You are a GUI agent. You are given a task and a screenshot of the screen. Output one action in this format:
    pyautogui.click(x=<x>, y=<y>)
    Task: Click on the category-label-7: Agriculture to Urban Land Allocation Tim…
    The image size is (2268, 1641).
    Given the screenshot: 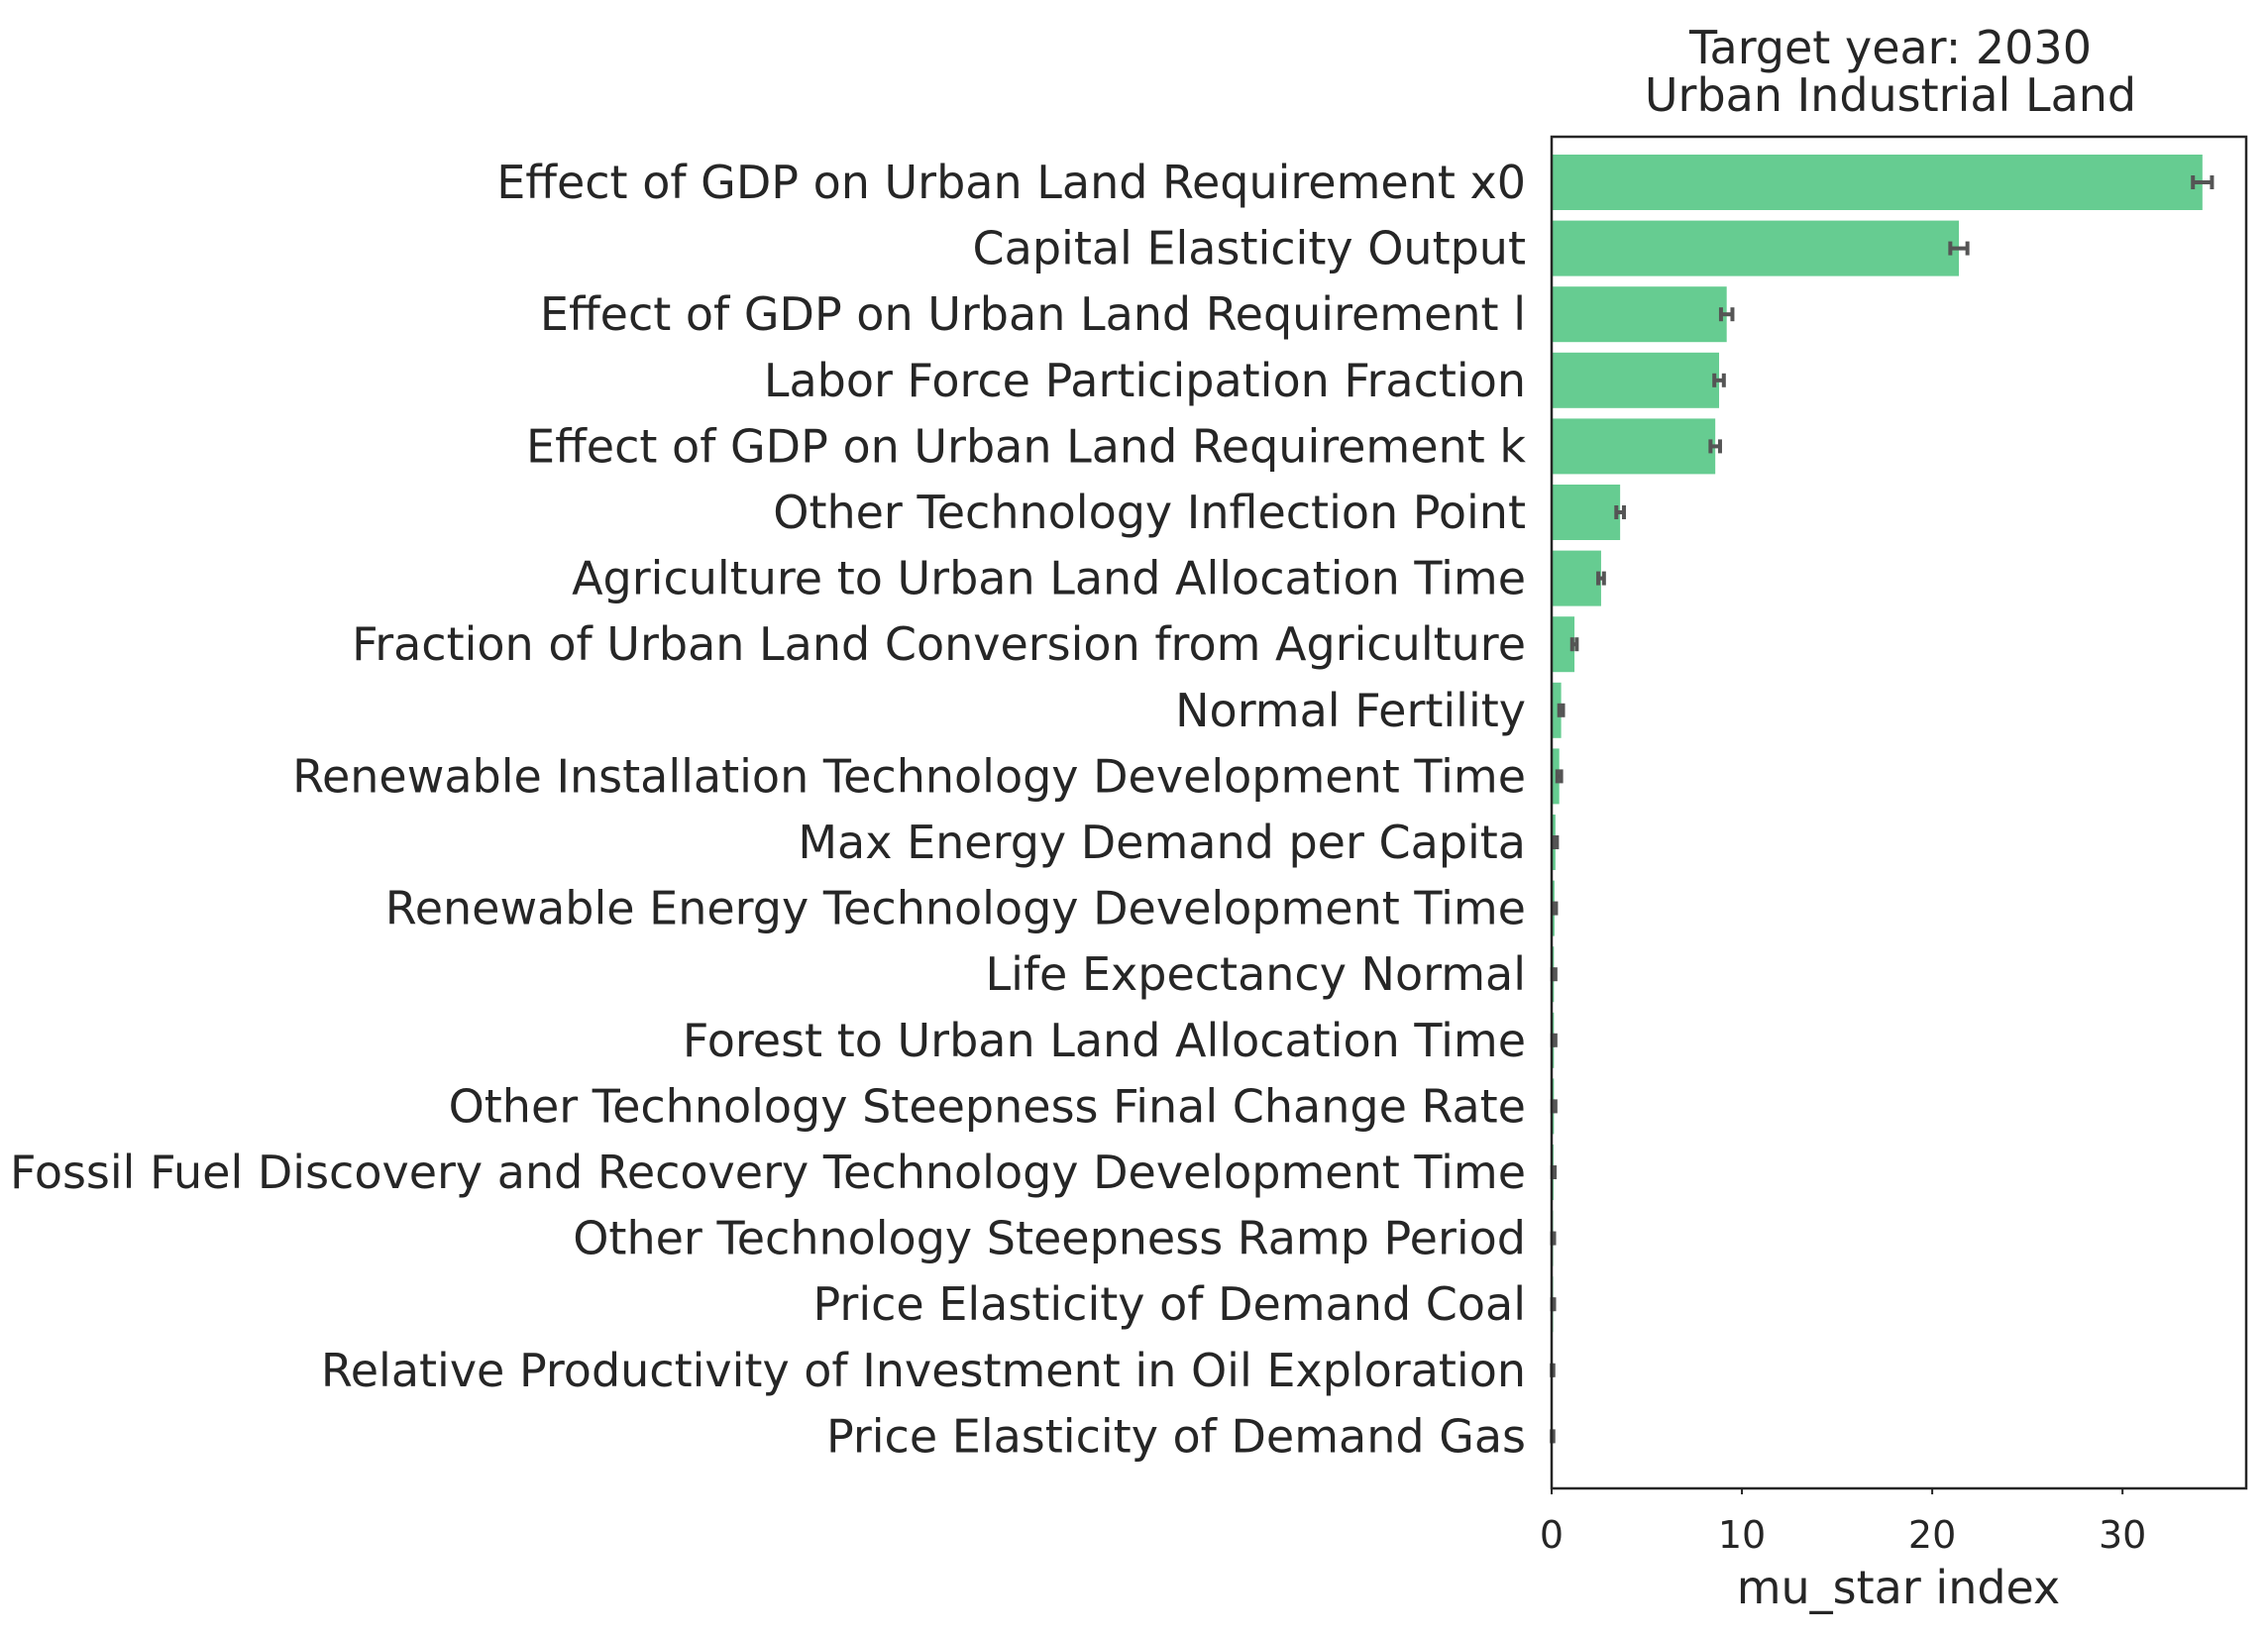 What is the action you would take?
    pyautogui.click(x=1049, y=578)
    